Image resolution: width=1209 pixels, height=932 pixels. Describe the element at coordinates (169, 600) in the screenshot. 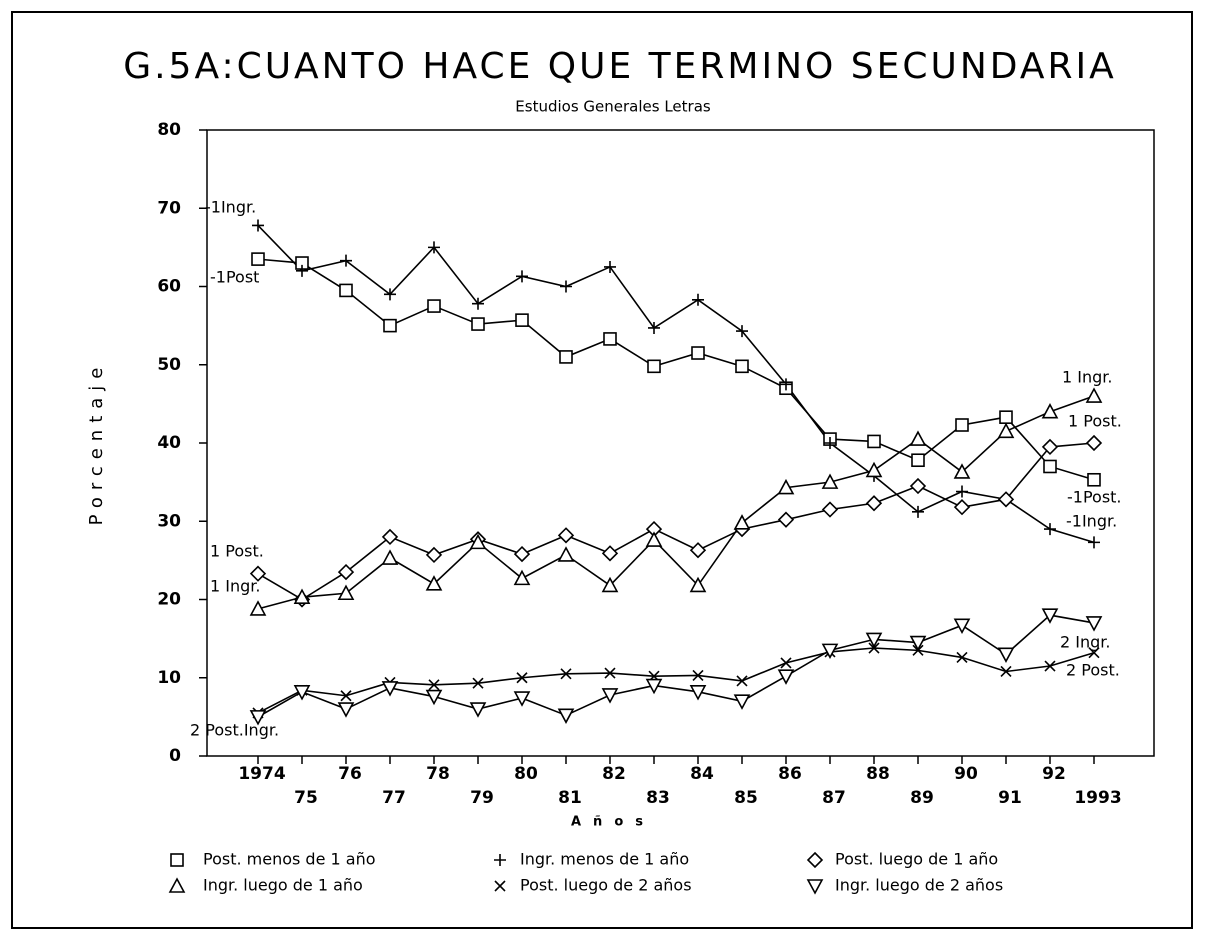

I see `y-tick-label: 20` at that location.